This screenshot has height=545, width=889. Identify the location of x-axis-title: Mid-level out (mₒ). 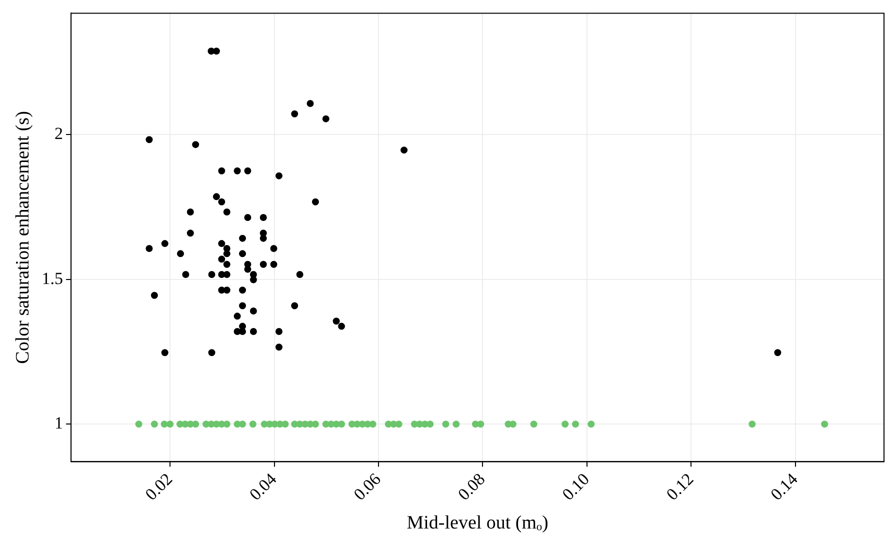
(477, 523).